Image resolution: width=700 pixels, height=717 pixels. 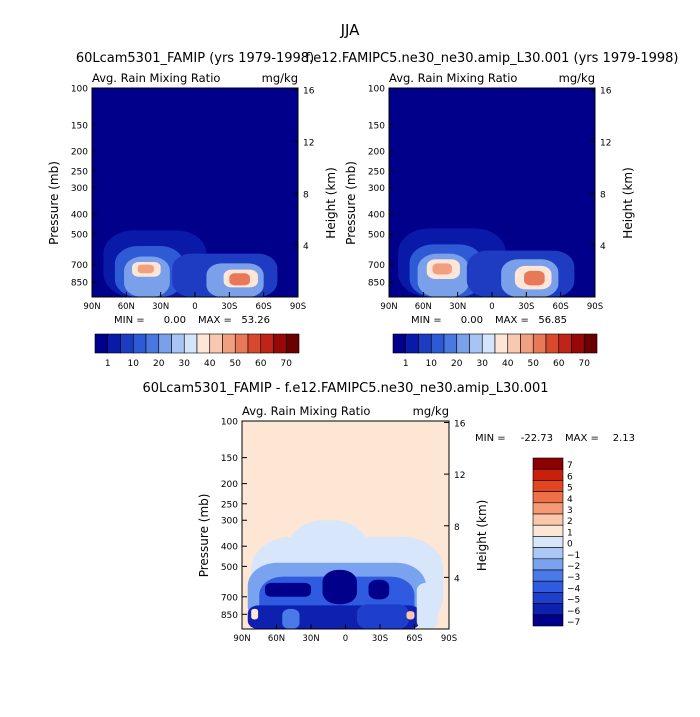 What do you see at coordinates (255, 320) in the screenshot?
I see `max-value: 53.26` at bounding box center [255, 320].